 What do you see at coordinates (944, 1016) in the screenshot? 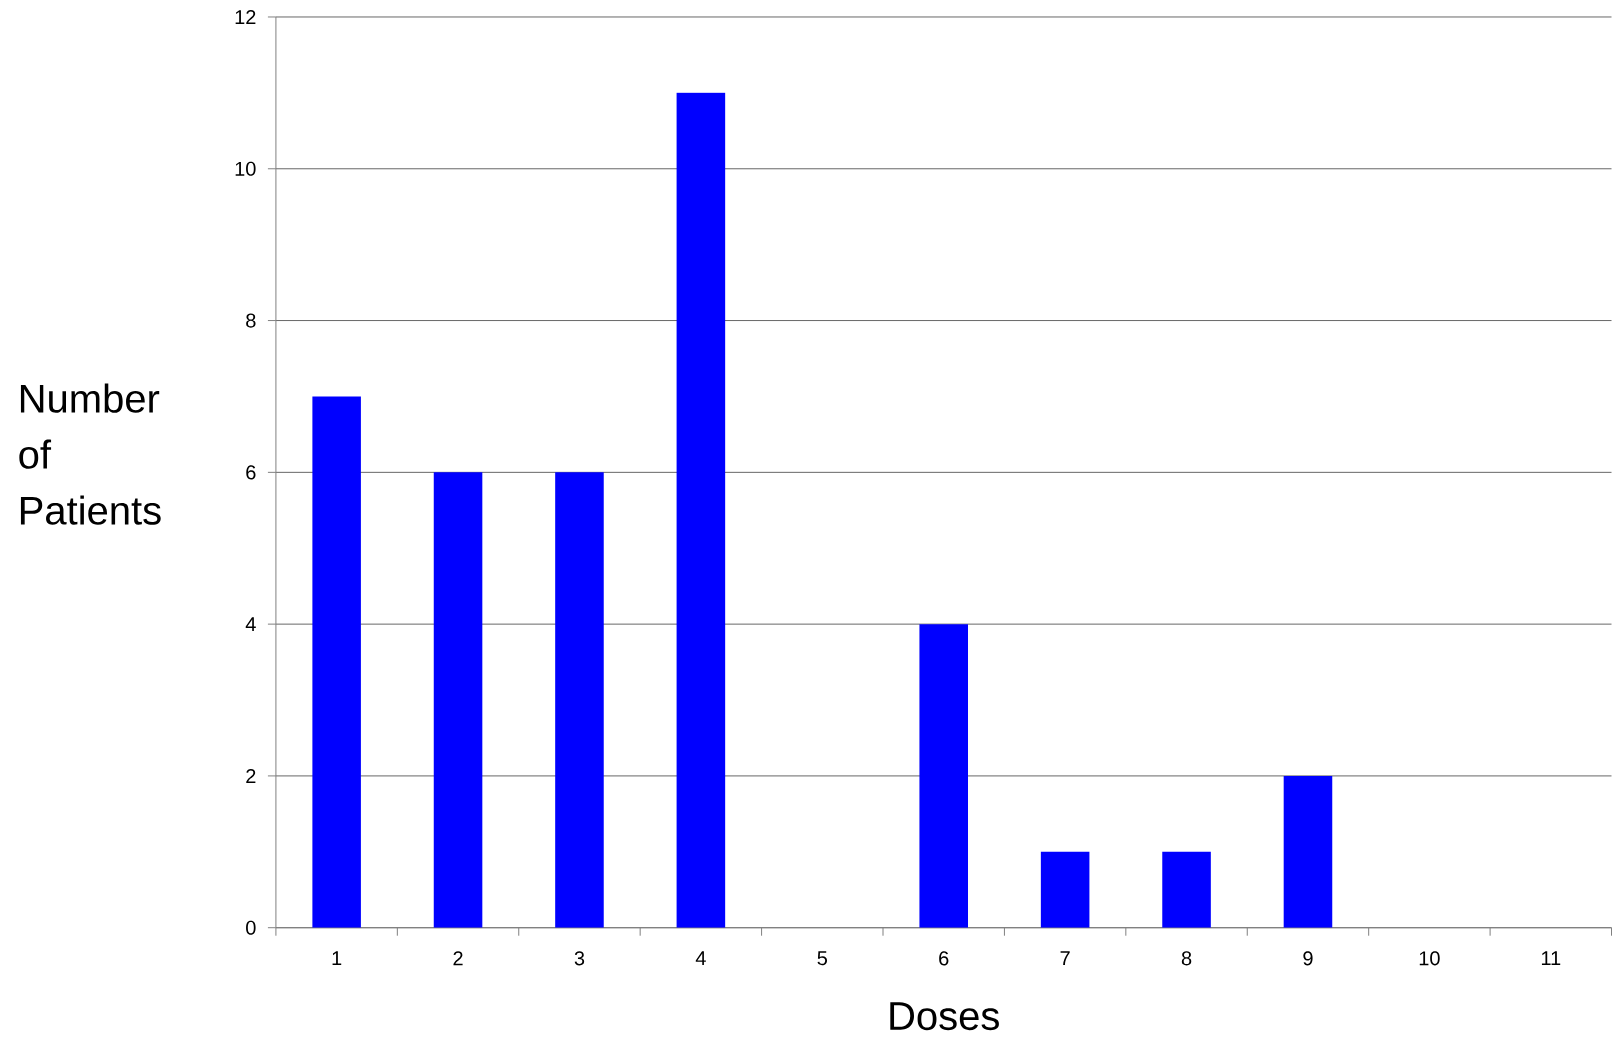
I see `x-axis-title: Doses` at bounding box center [944, 1016].